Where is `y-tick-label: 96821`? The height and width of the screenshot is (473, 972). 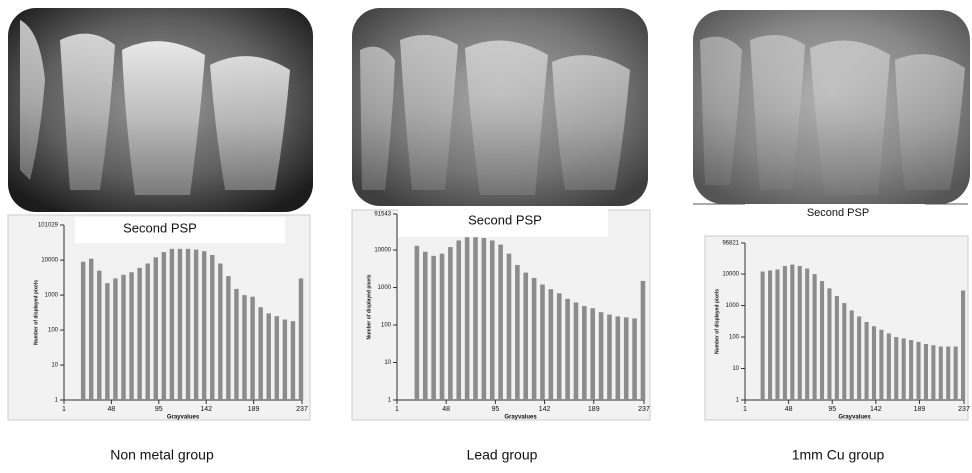 y-tick-label: 96821 is located at coordinates (730, 244).